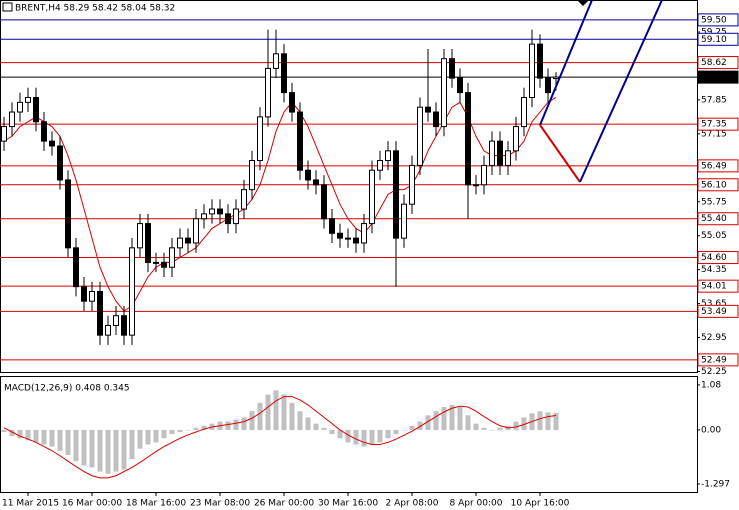 The width and height of the screenshot is (739, 510). Describe the element at coordinates (714, 202) in the screenshot. I see `y-tick-label: 55.75` at that location.